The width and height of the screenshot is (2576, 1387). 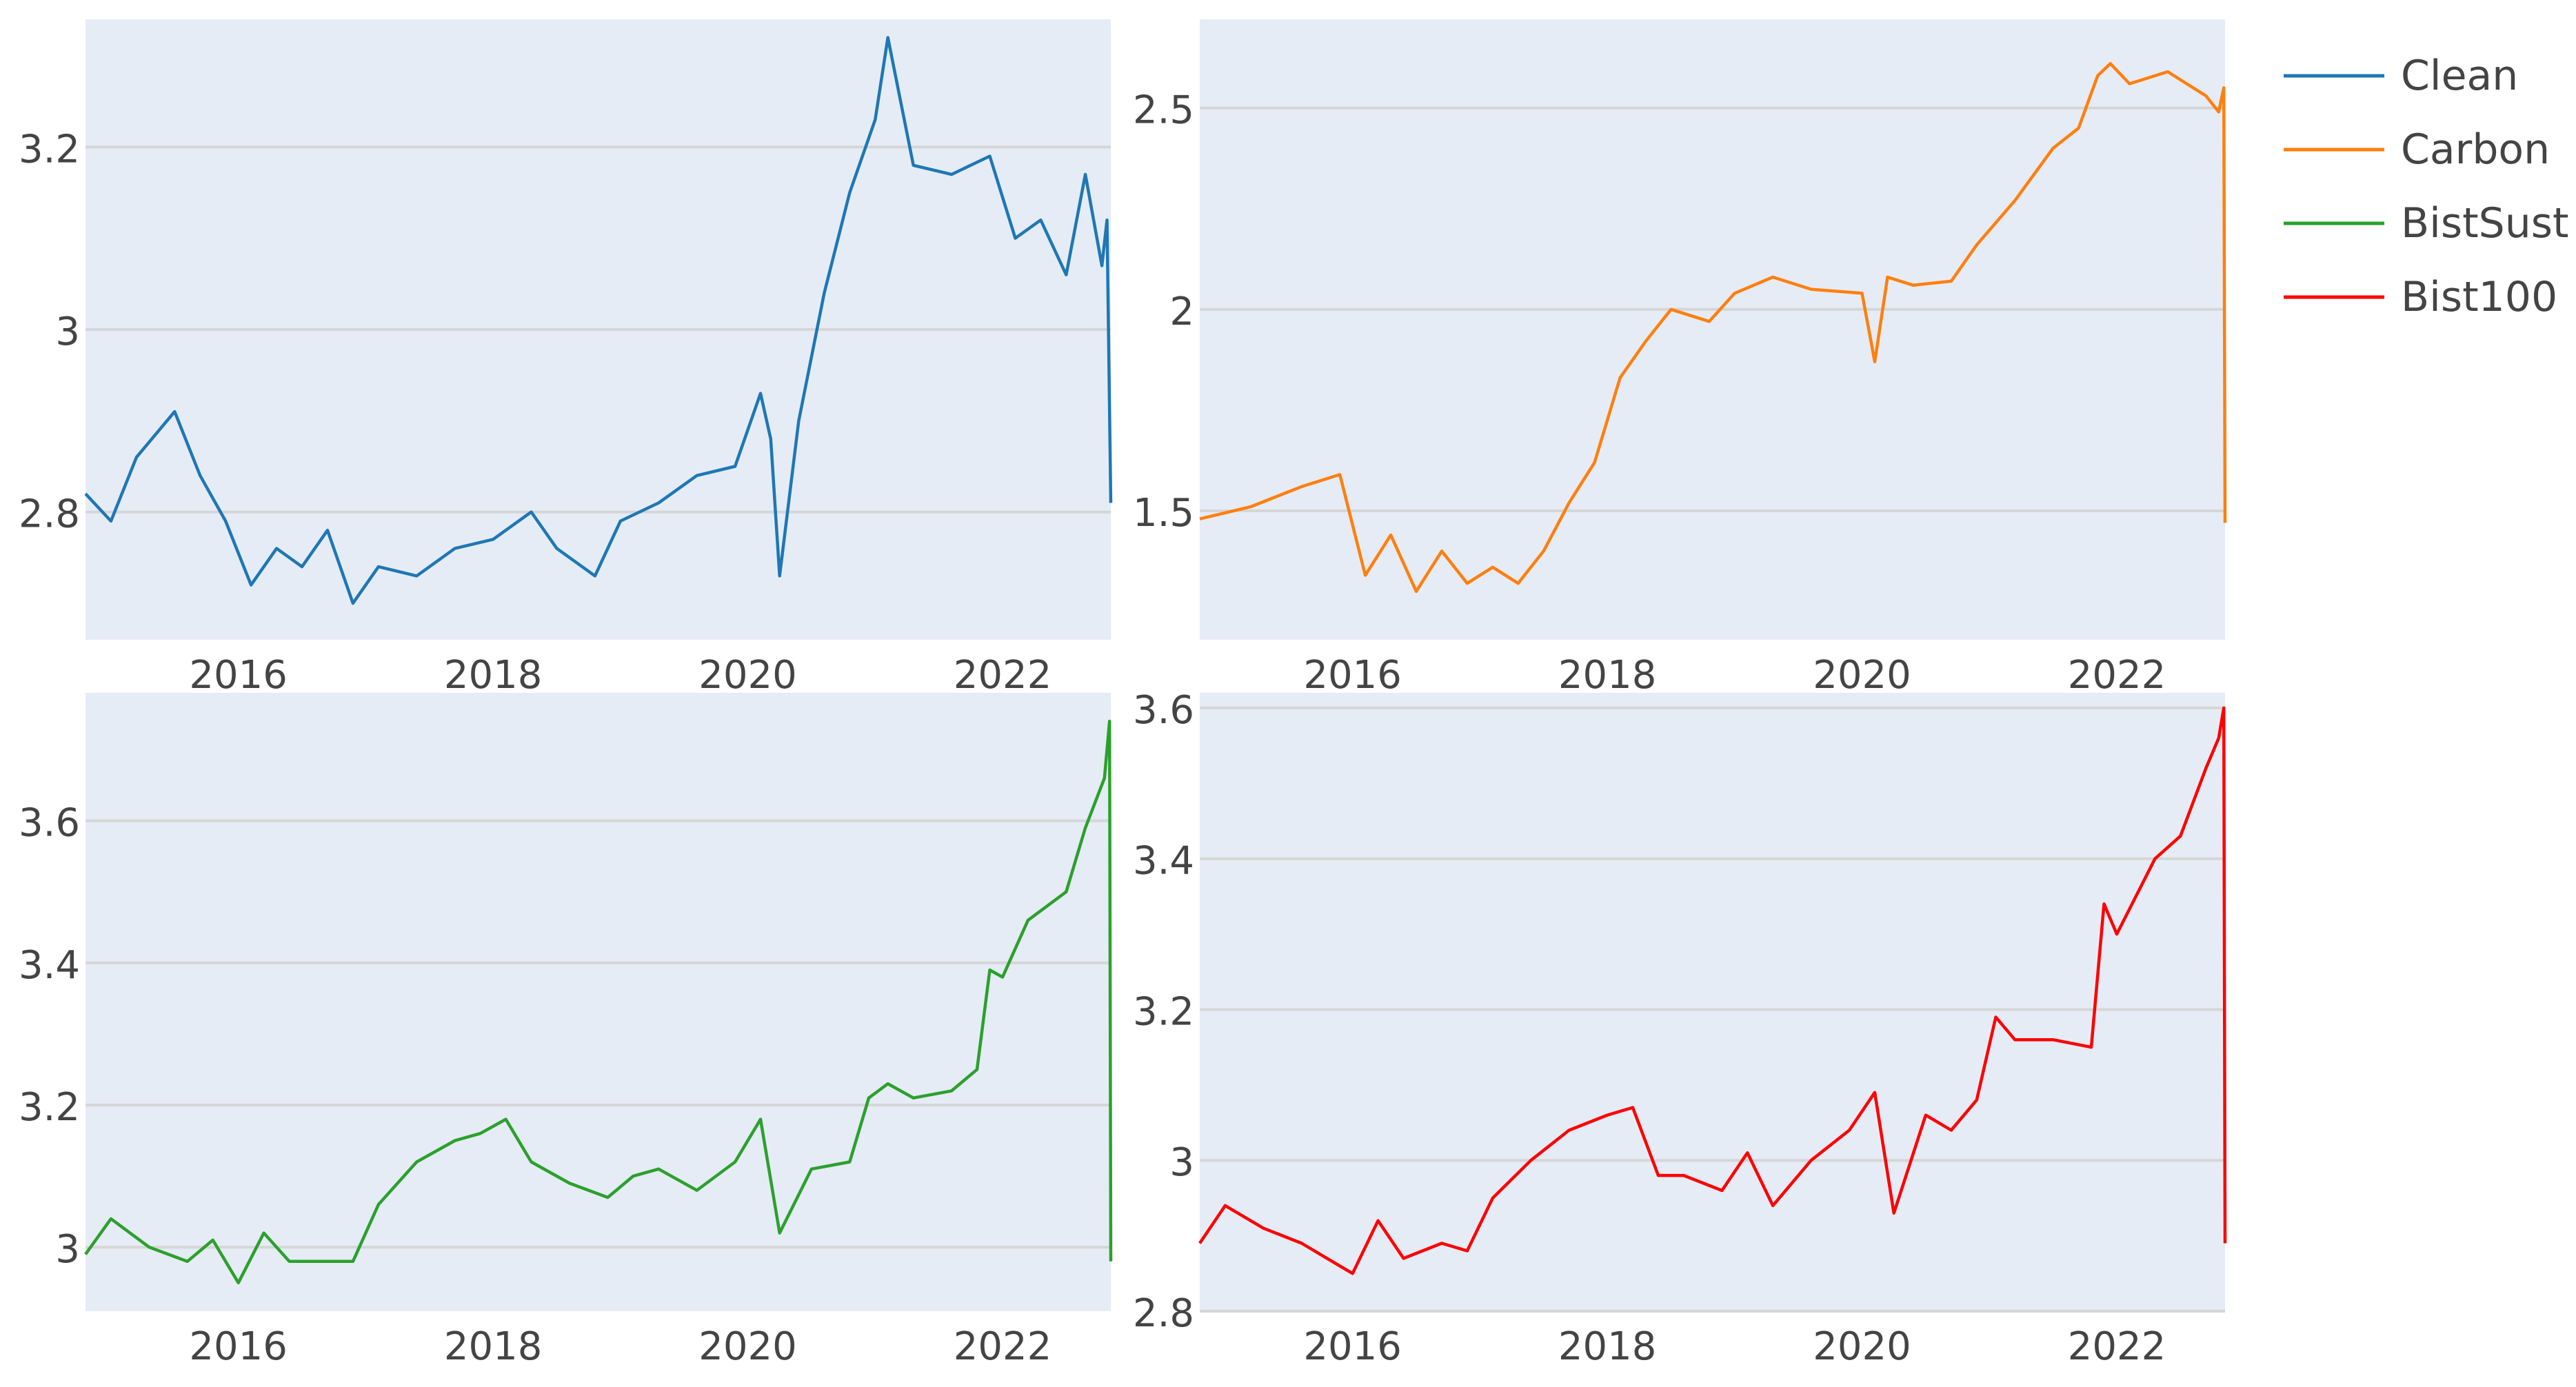 What do you see at coordinates (2479, 297) in the screenshot?
I see `legend-label: Bist100` at bounding box center [2479, 297].